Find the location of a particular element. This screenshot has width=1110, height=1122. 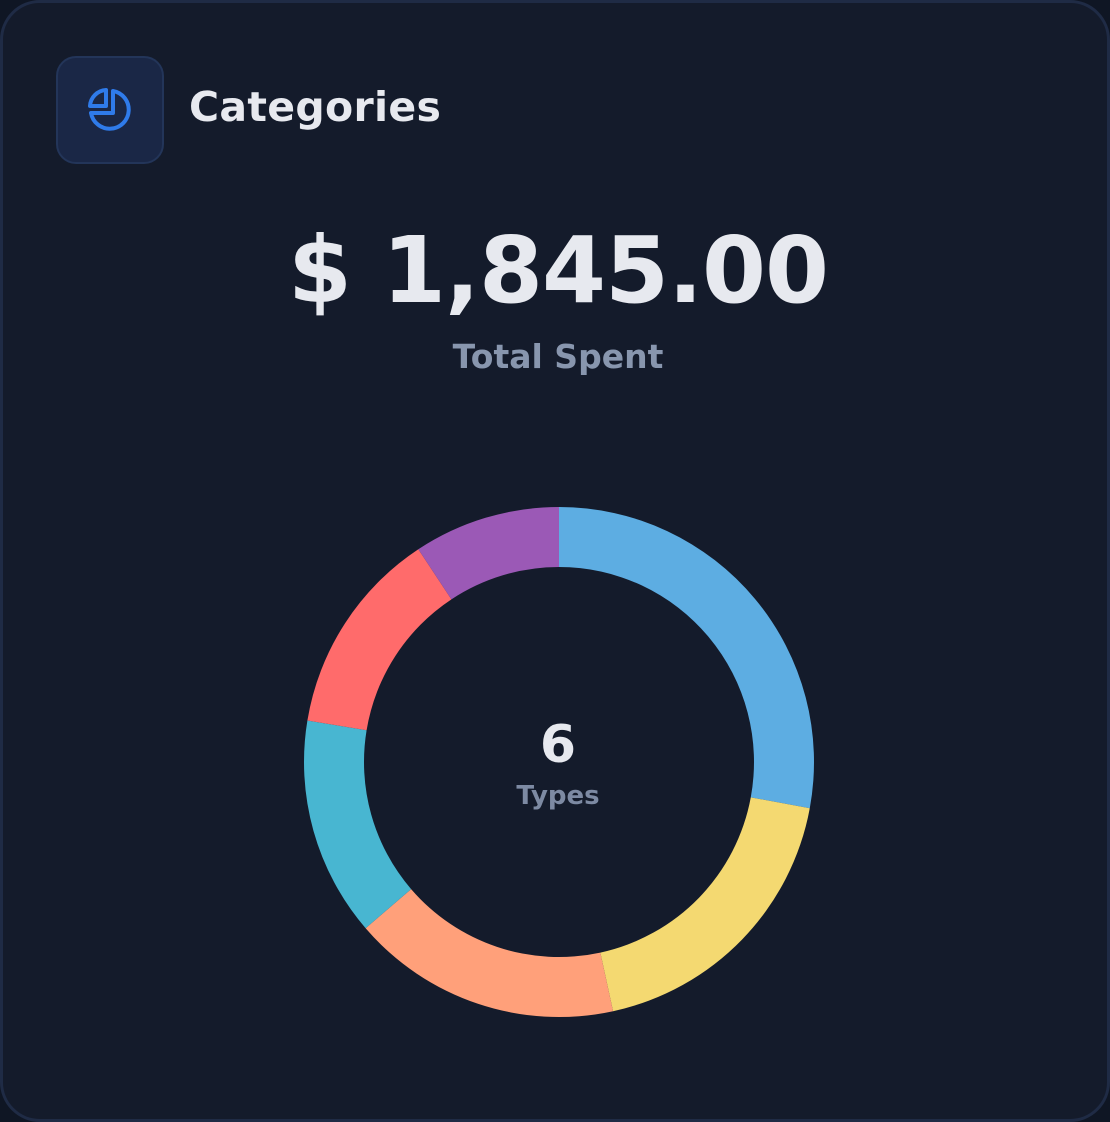

category-count: 6 is located at coordinates (558, 745).